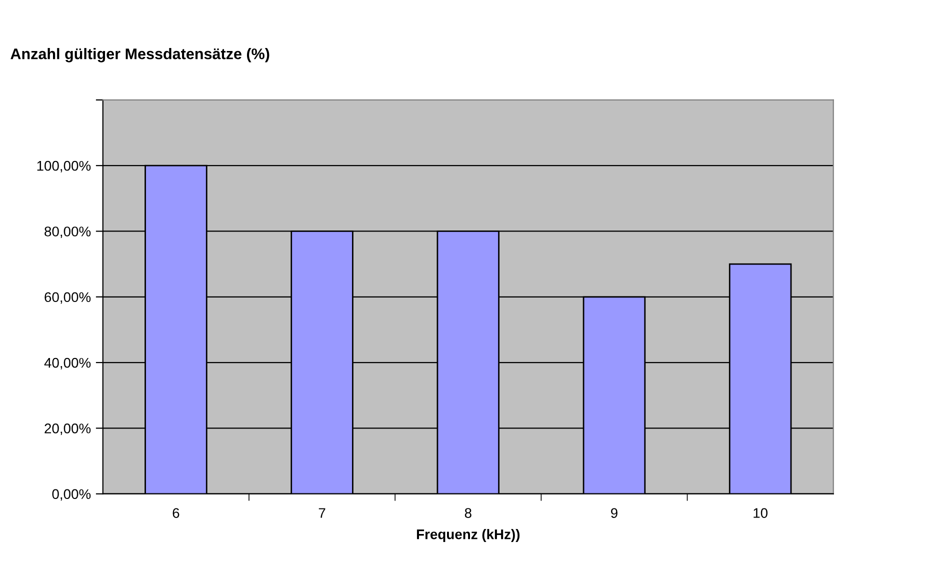 The image size is (927, 581). What do you see at coordinates (71, 495) in the screenshot?
I see `y-tick-label: 0,00%` at bounding box center [71, 495].